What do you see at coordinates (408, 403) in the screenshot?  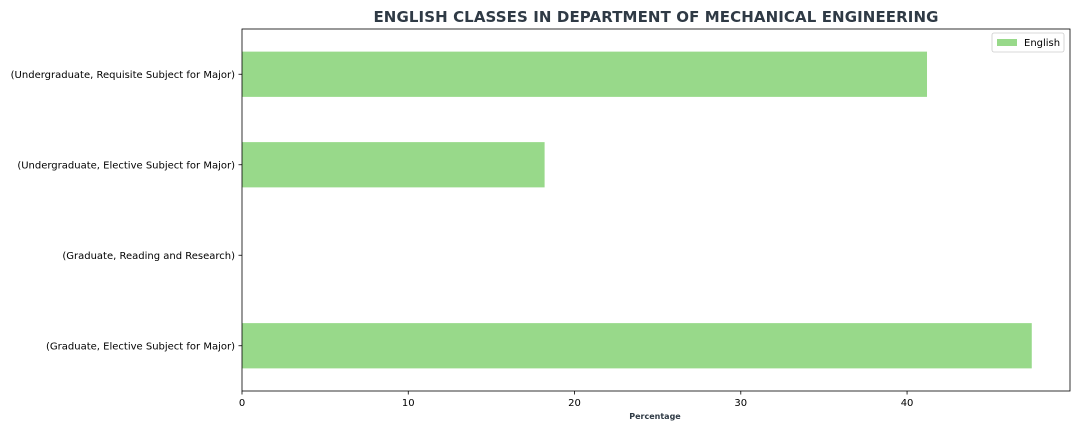 I see `x-tick-label-1: 10` at bounding box center [408, 403].